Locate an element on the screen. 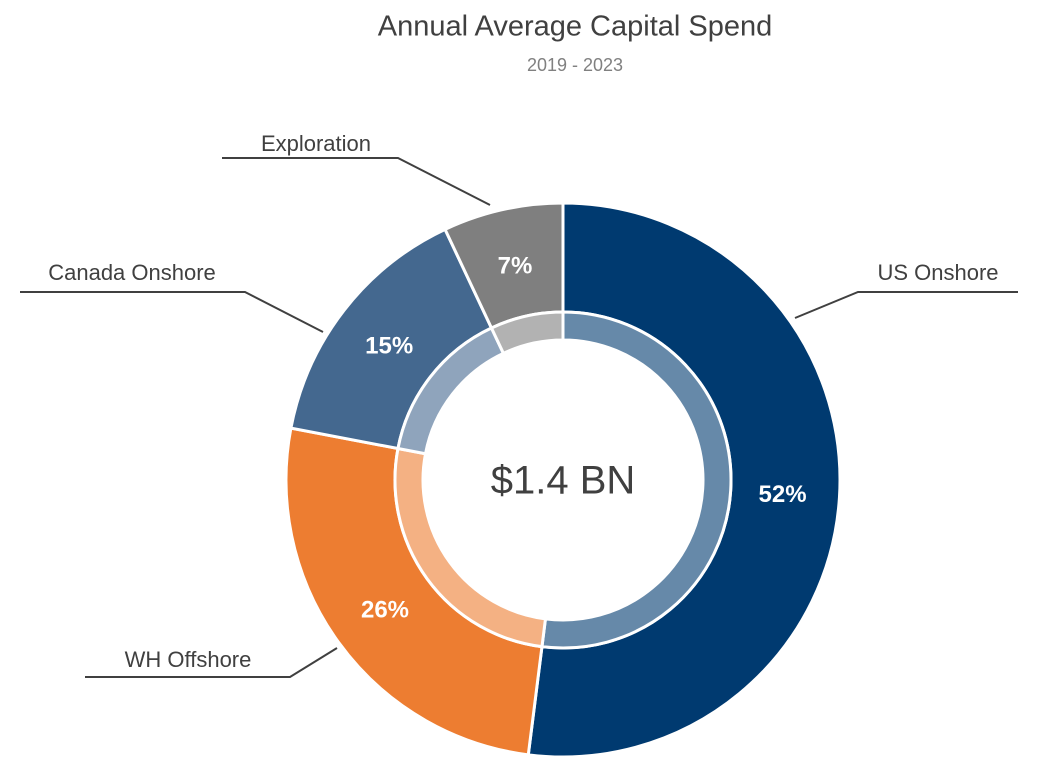 This screenshot has width=1043, height=758. category-label: US Onshore is located at coordinates (937, 272).